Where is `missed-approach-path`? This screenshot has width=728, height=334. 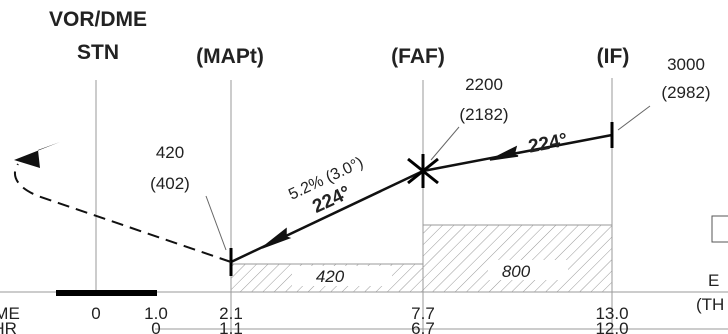 missed-approach-path is located at coordinates (122, 213).